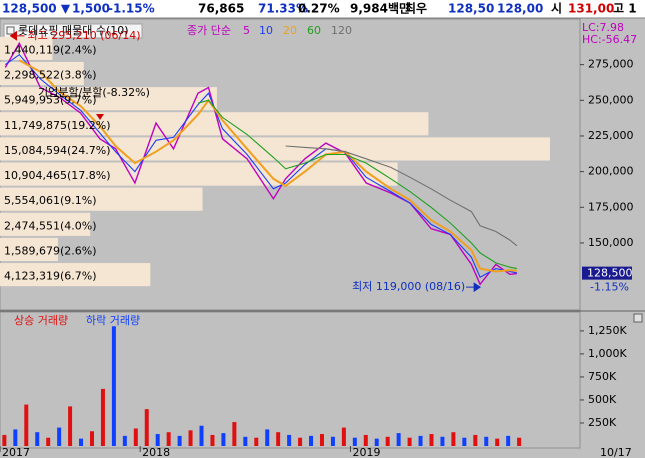 The height and width of the screenshot is (458, 645). I want to click on y-tick-label: 150,000, so click(611, 242).